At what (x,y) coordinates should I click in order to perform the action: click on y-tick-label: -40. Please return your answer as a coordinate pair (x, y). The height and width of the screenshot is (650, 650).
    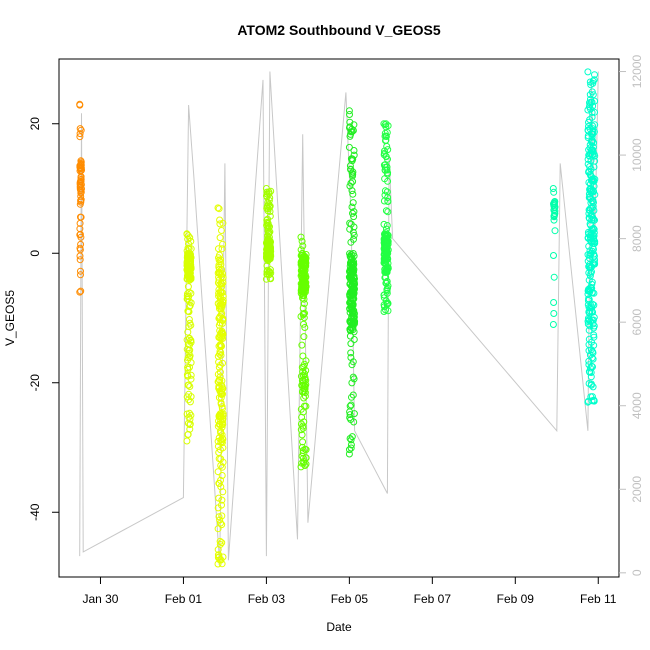
    Looking at the image, I should click on (35, 512).